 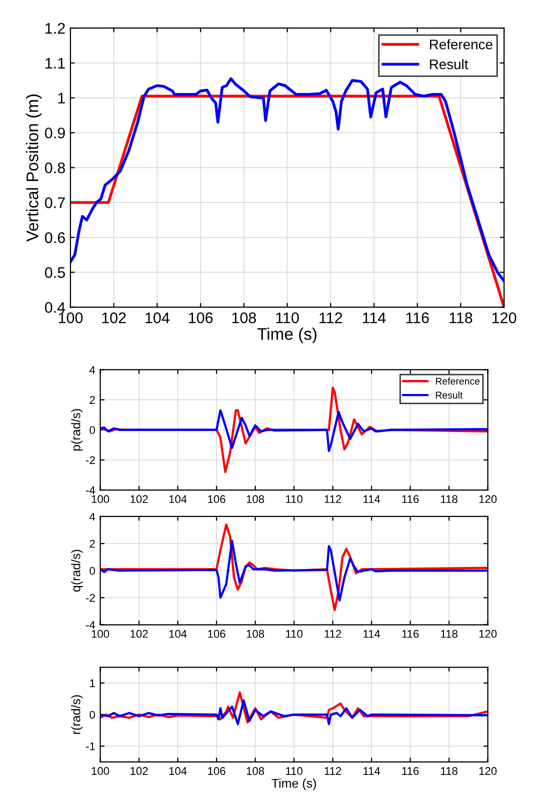 What do you see at coordinates (77, 714) in the screenshot?
I see `y-axis-title: r(rad/s)` at bounding box center [77, 714].